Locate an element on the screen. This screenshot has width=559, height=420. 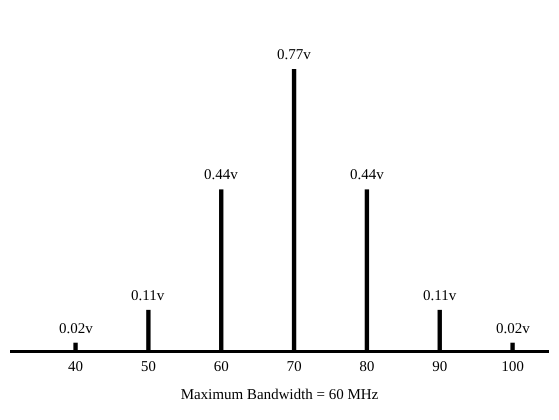
x-tick-label: 100 is located at coordinates (512, 367).